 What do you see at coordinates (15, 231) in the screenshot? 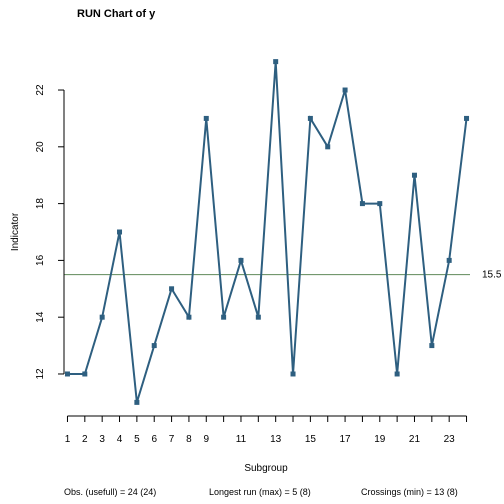
I see `y-axis-label: Indicator` at bounding box center [15, 231].